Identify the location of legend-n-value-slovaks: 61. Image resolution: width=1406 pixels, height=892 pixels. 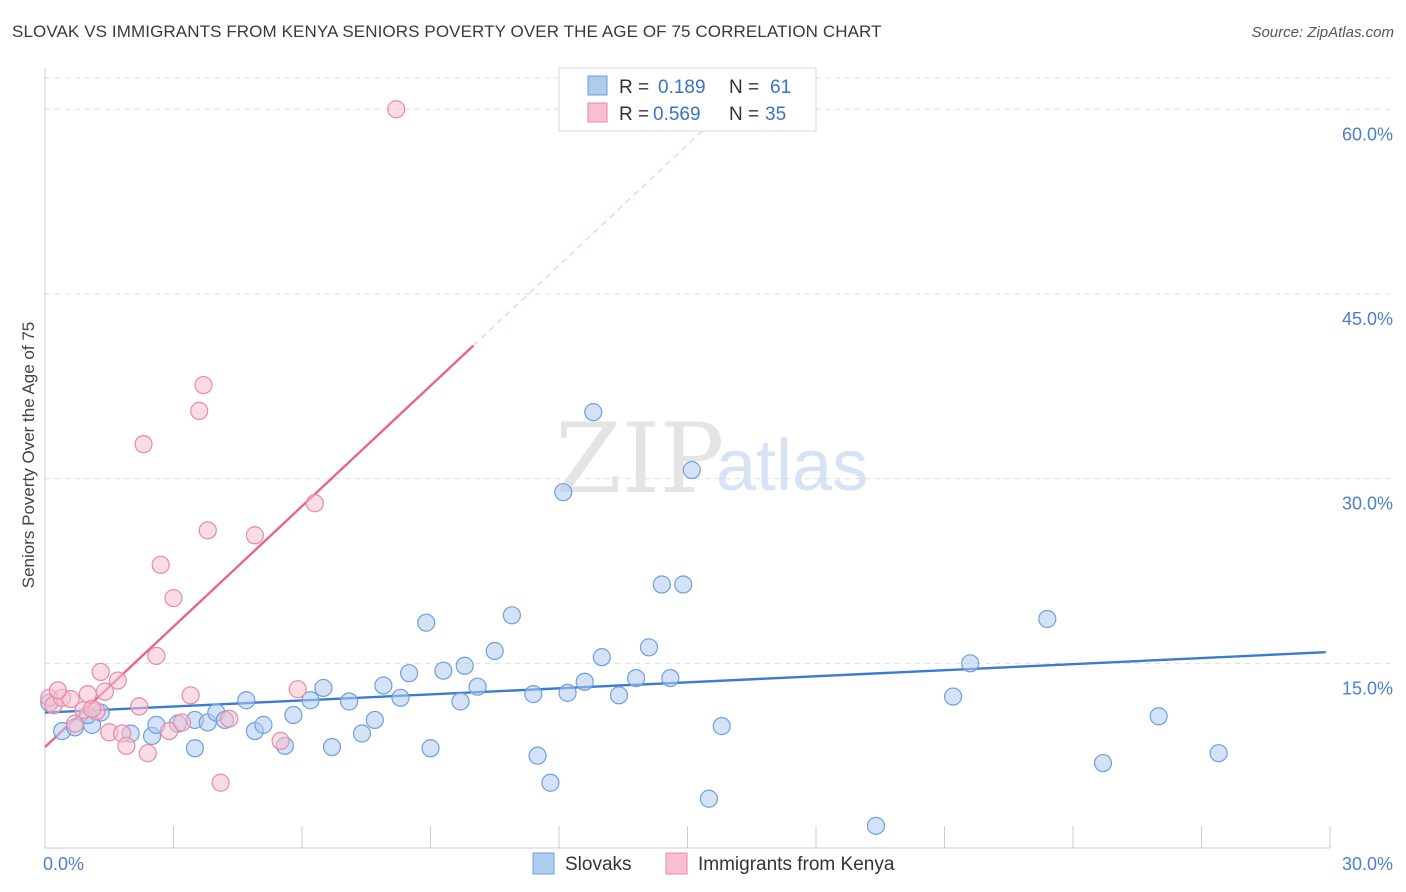
(780, 87).